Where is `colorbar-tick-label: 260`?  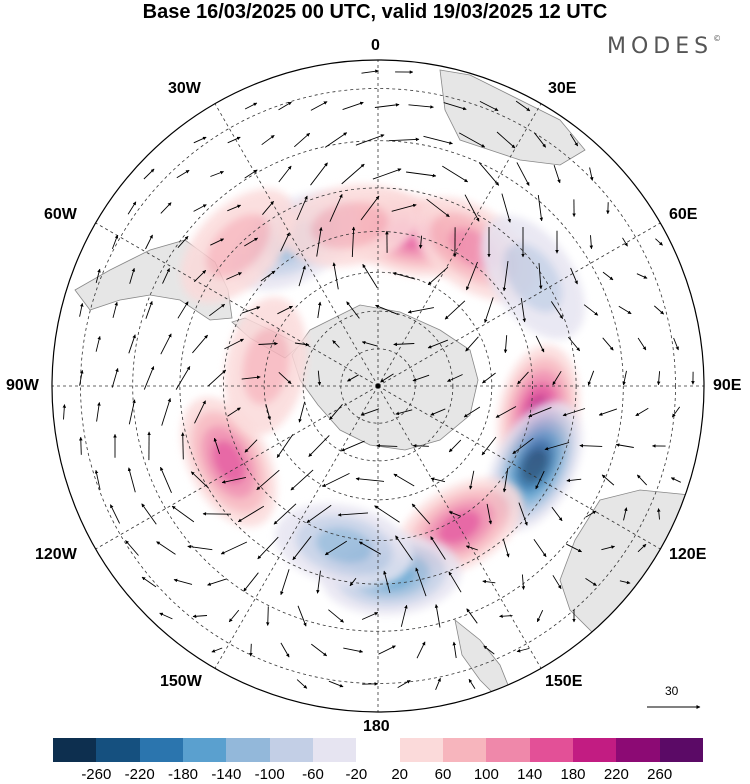
colorbar-tick-label: 260 is located at coordinates (659, 774).